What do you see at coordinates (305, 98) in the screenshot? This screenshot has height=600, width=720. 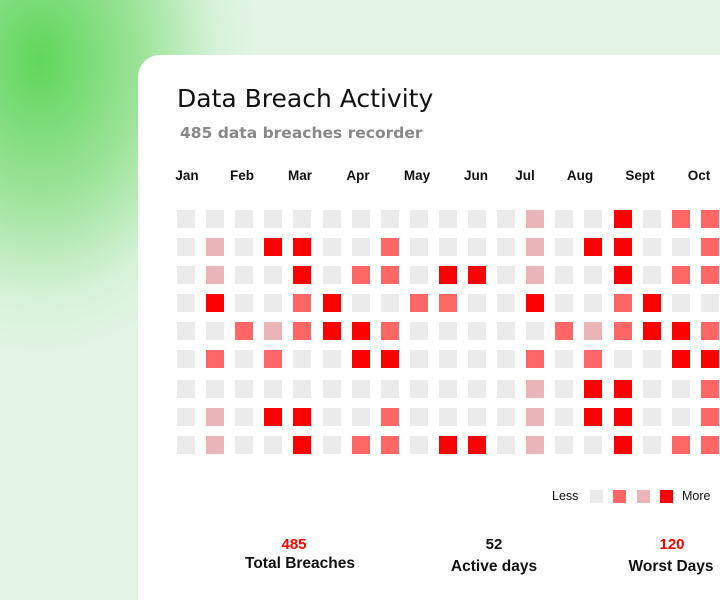 I see `chart-title: Data Breach Activity` at bounding box center [305, 98].